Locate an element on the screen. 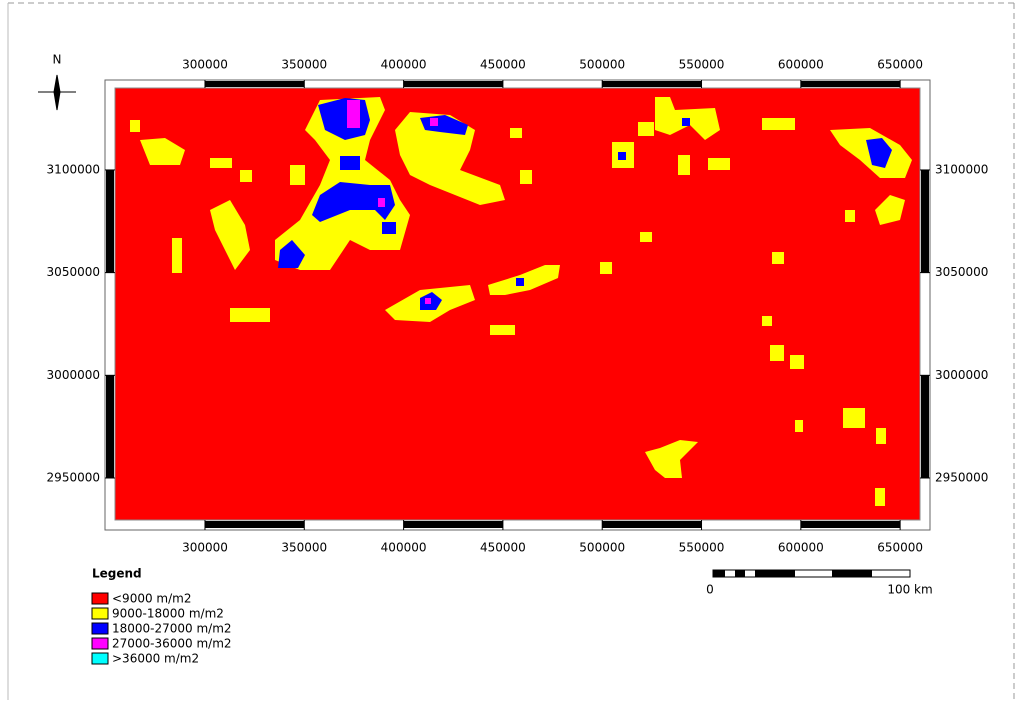 This screenshot has height=702, width=1019. north-label: N is located at coordinates (57, 60).